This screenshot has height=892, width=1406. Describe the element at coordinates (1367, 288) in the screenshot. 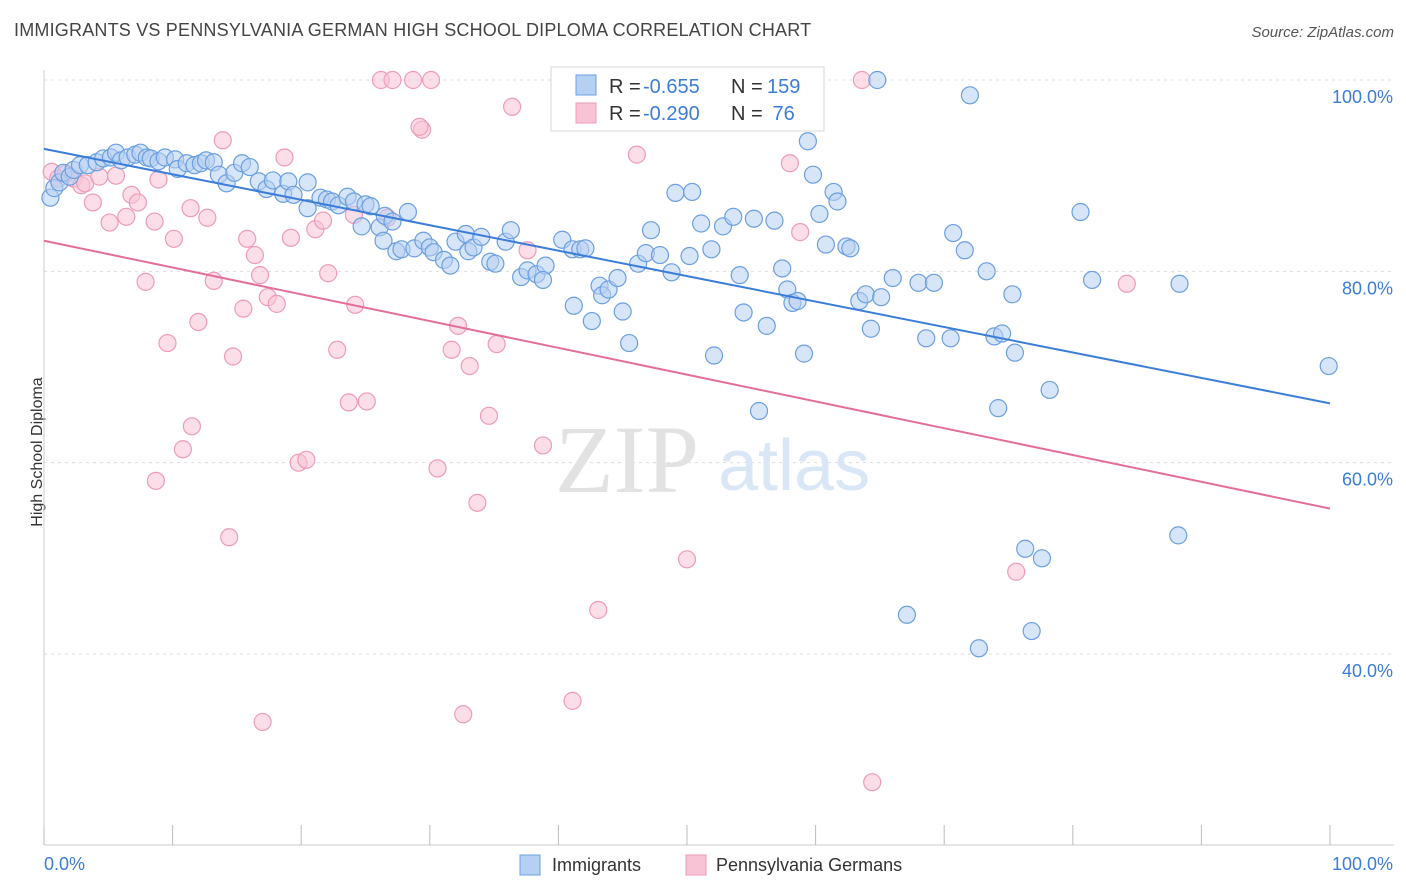

I see `y-tick-label: 80.0%` at that location.